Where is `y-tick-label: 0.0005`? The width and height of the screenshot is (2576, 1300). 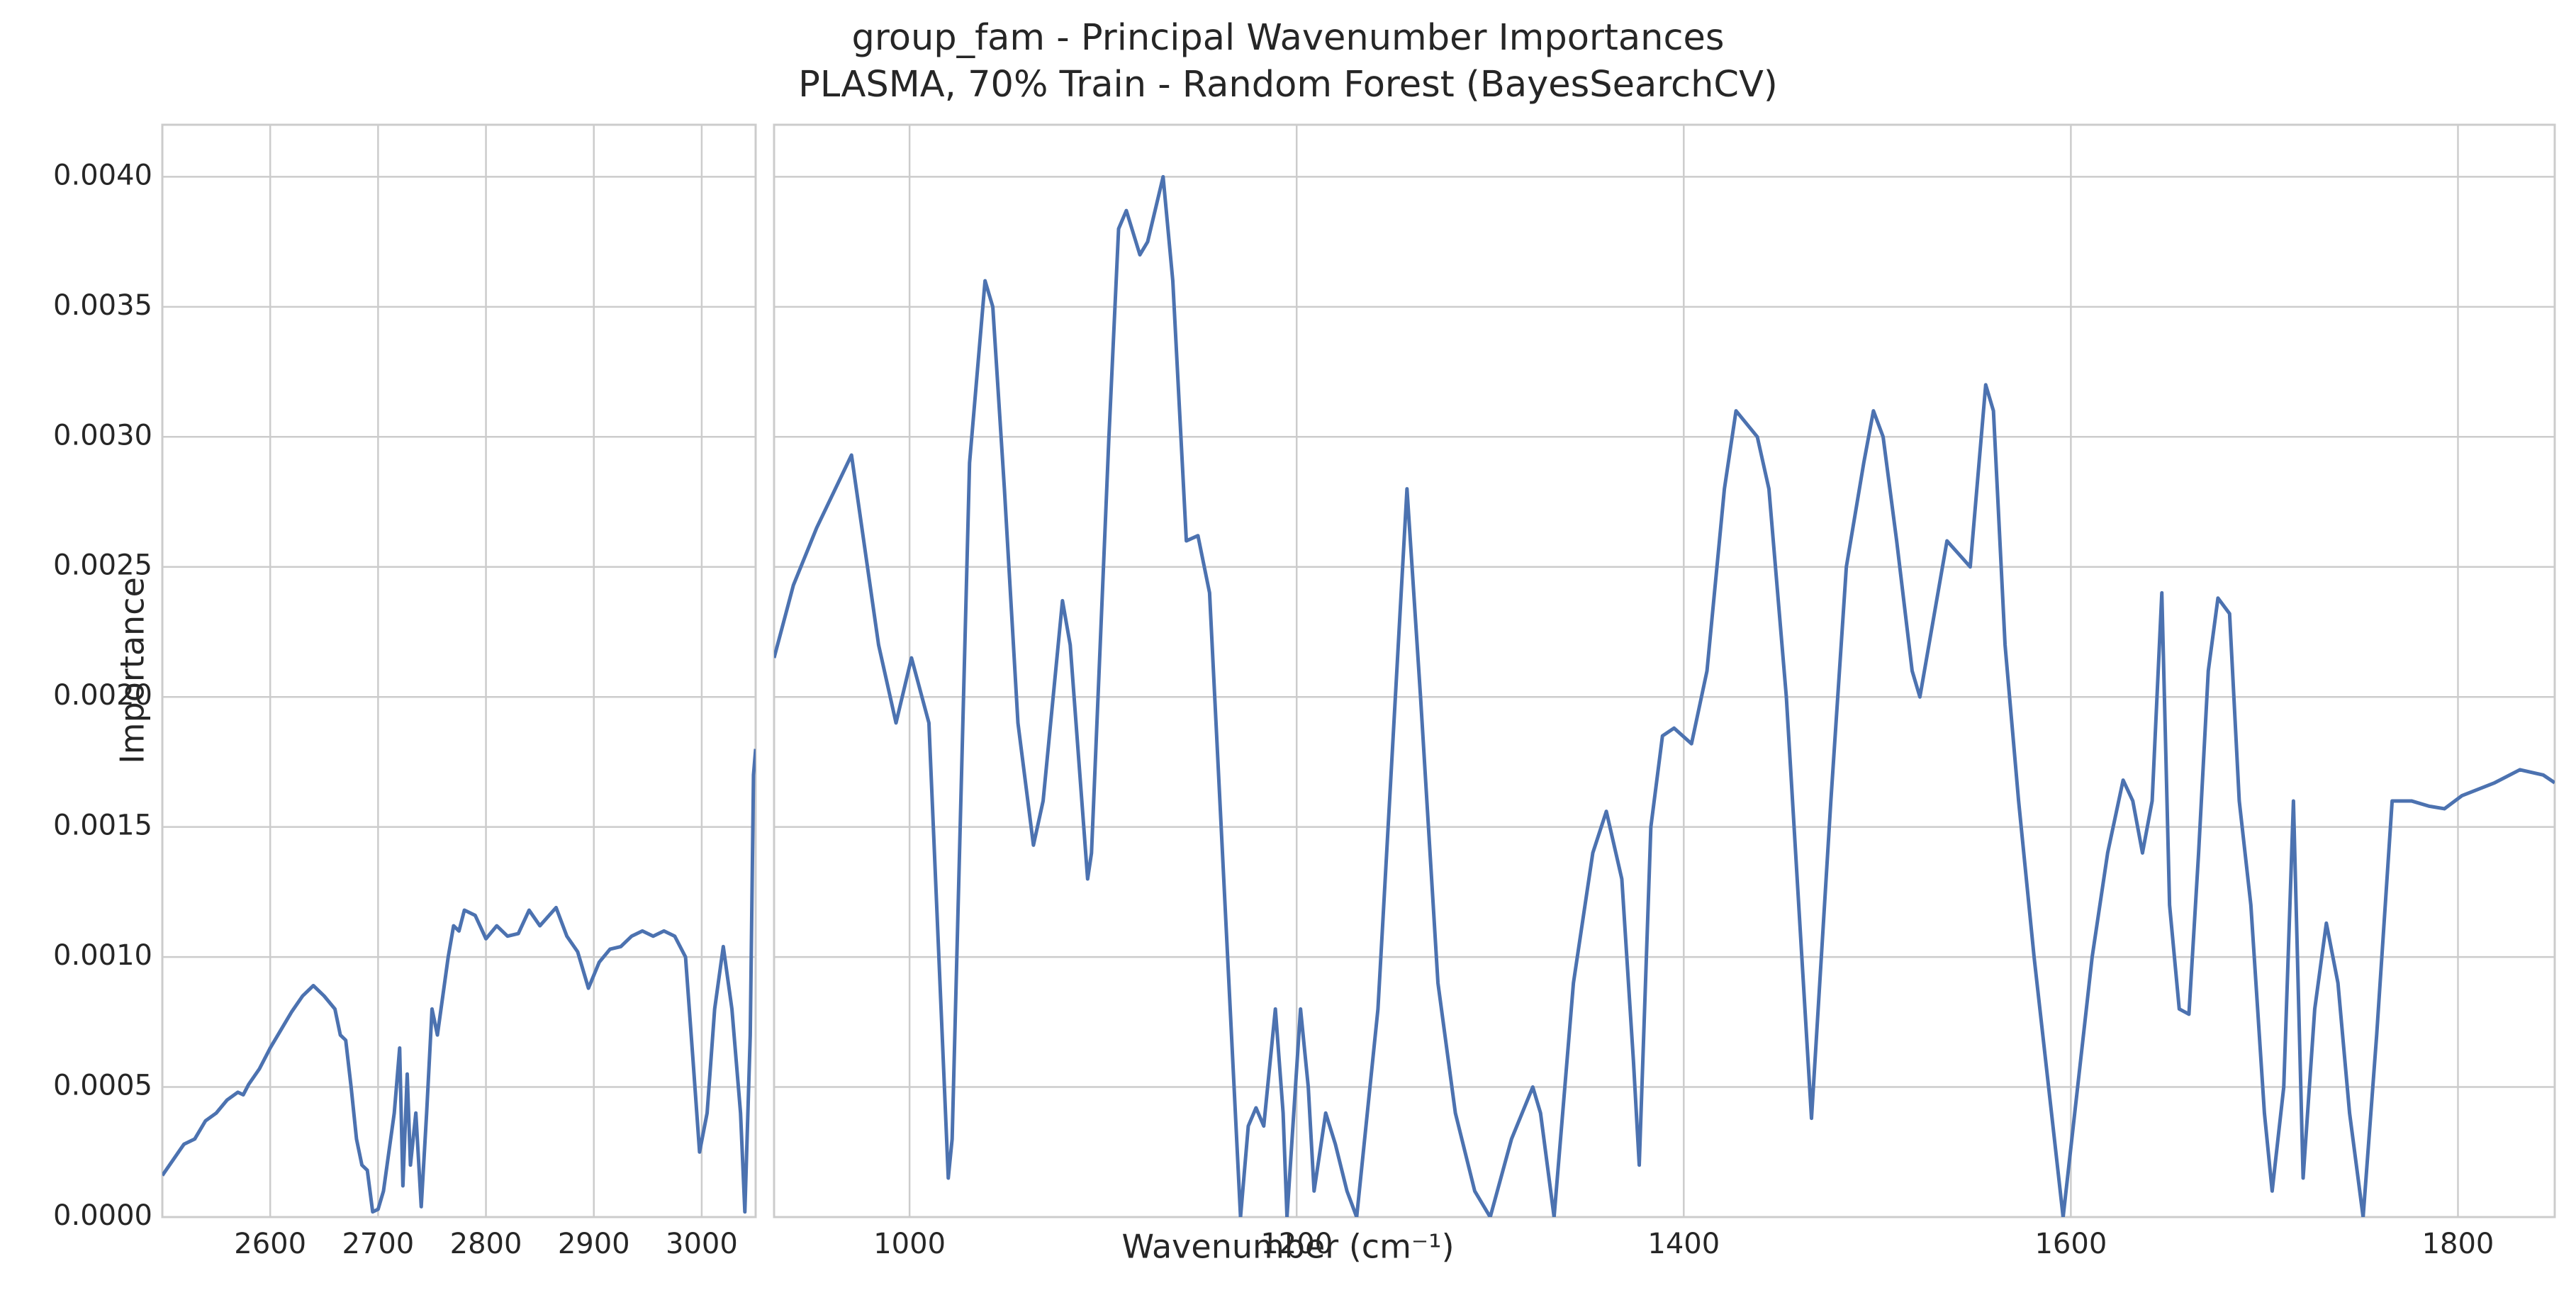 y-tick-label: 0.0005 is located at coordinates (103, 1086).